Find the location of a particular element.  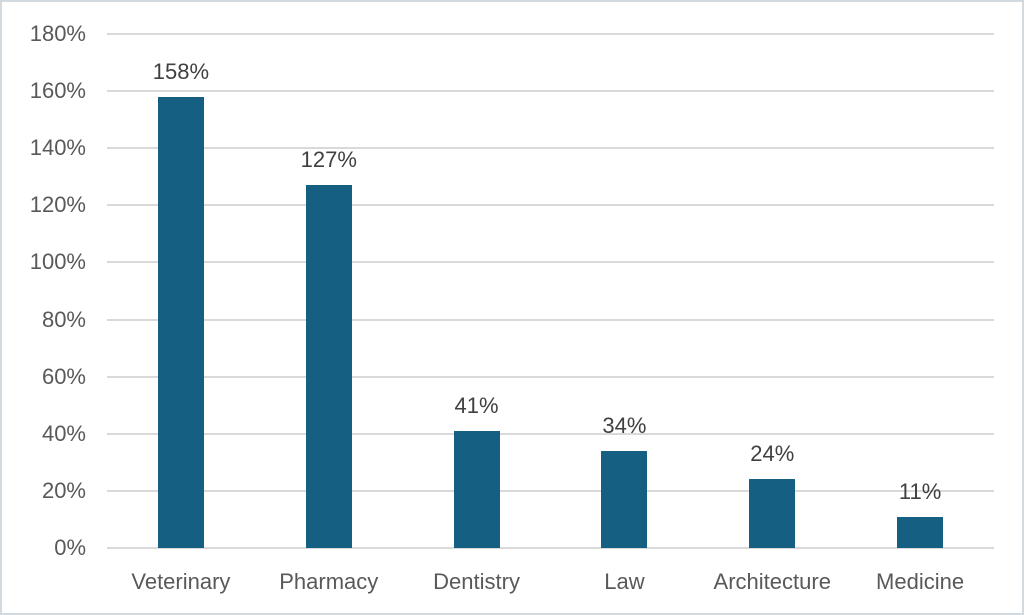

data-label-medicine: 11% is located at coordinates (920, 491).